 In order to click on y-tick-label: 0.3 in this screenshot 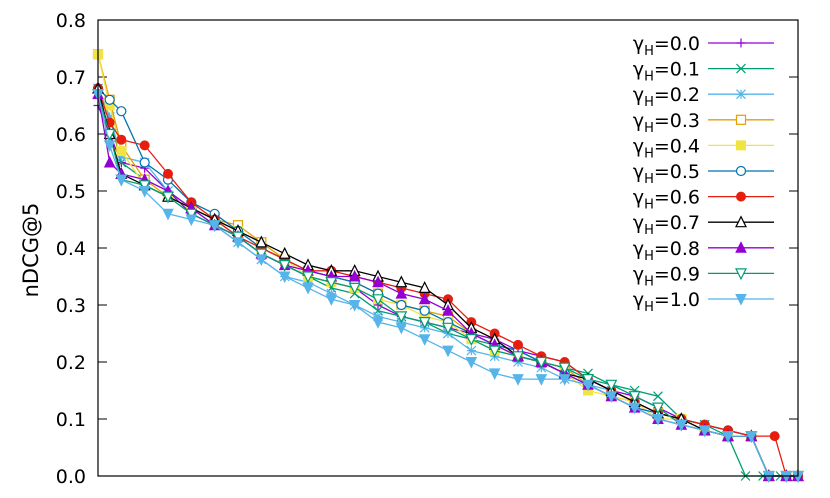, I will do `click(71, 306)`.